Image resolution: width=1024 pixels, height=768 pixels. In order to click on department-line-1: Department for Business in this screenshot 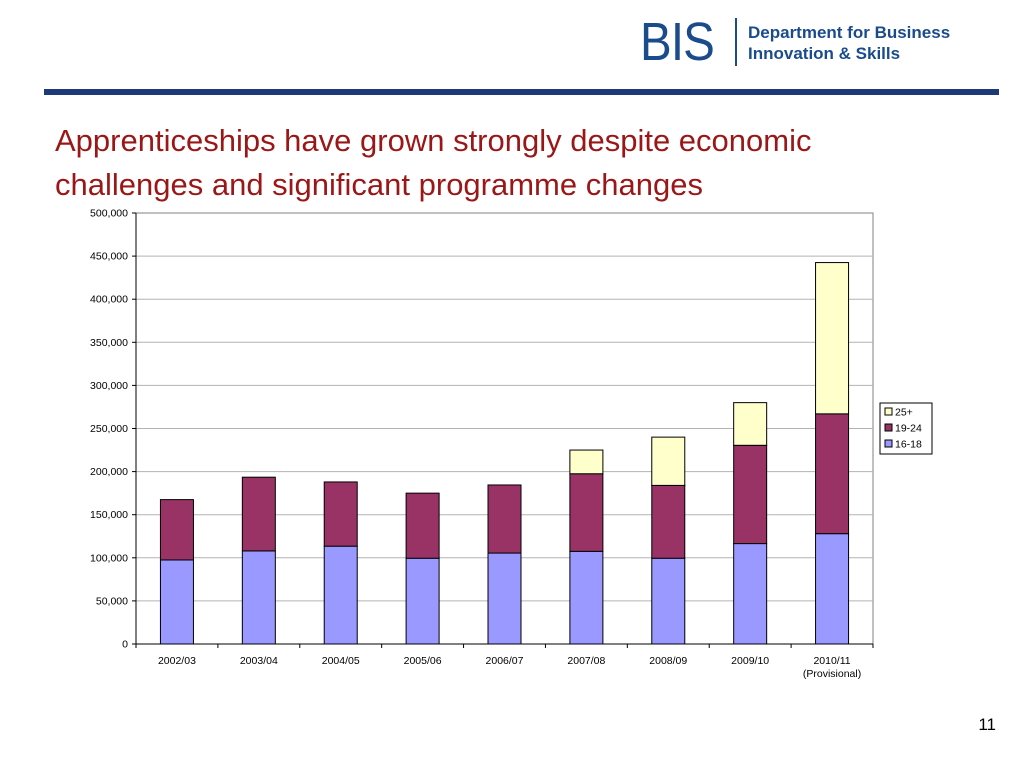, I will do `click(849, 32)`.